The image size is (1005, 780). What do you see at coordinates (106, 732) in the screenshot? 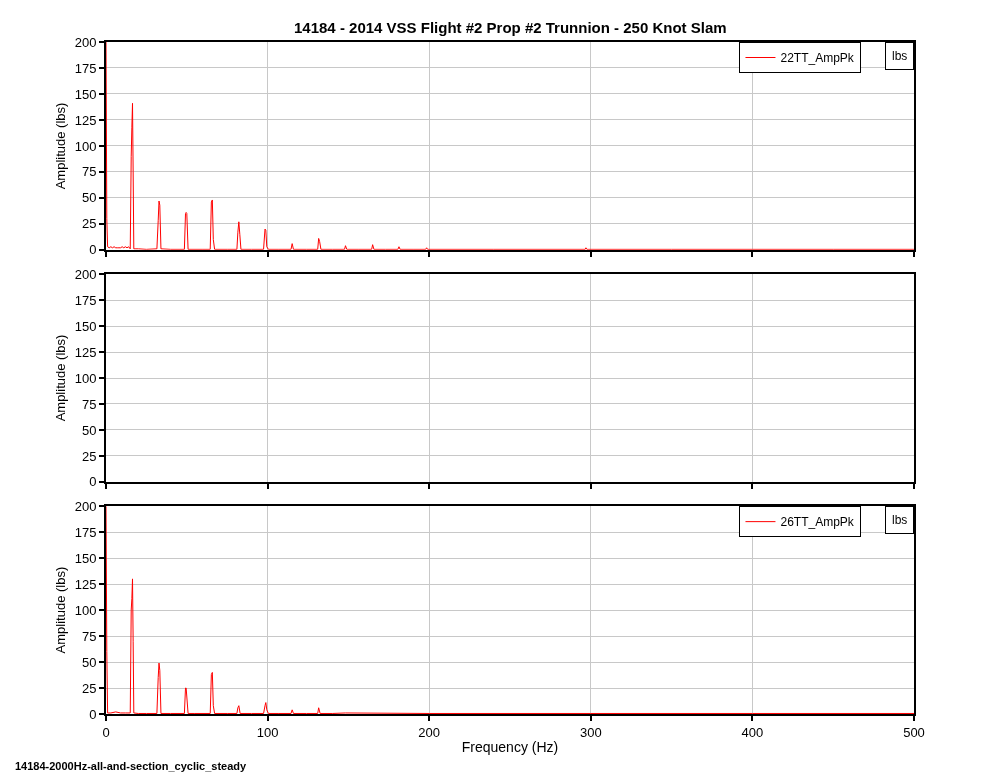
I see `x-tick-label: 0` at bounding box center [106, 732].